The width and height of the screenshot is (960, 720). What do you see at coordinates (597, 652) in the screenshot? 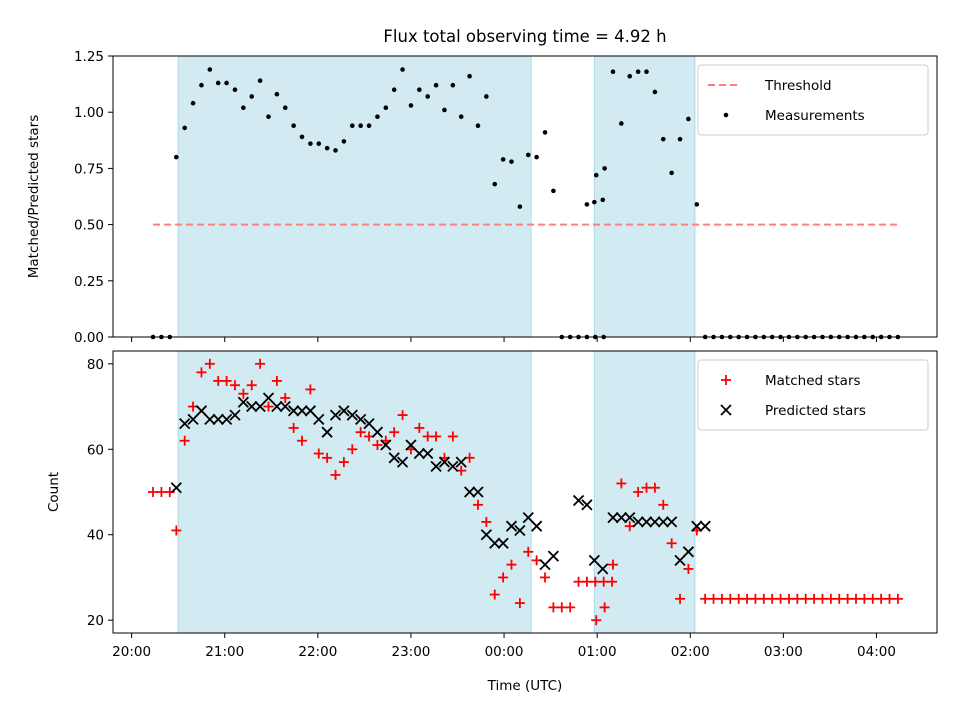
I see `x-tick-label-5: 01:00` at bounding box center [597, 652].